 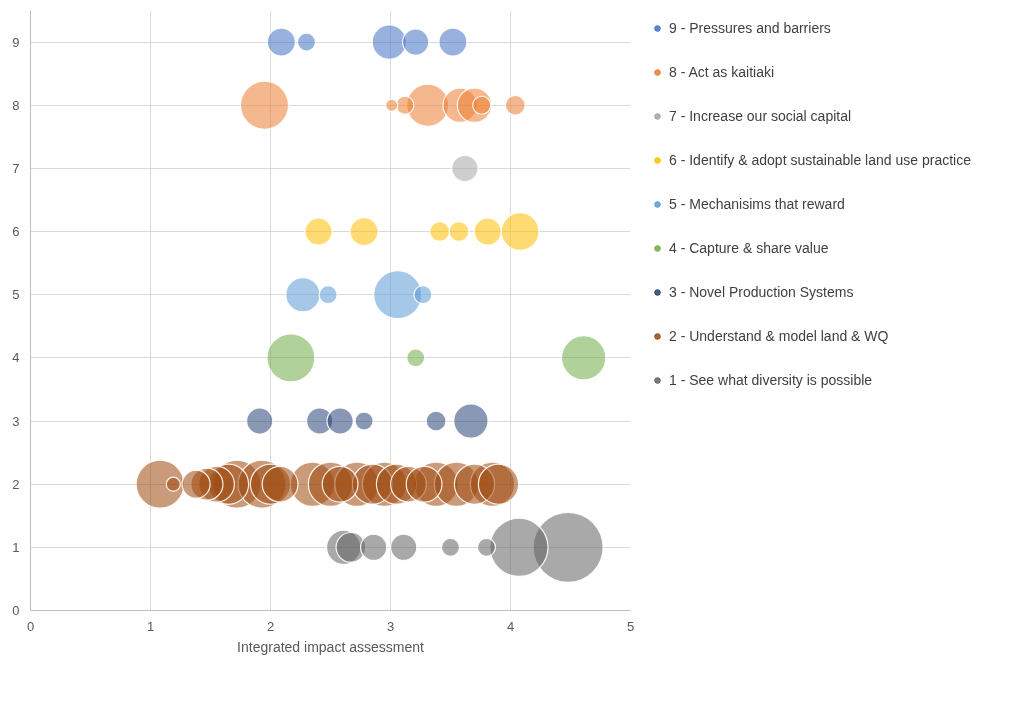 What do you see at coordinates (16, 610) in the screenshot?
I see `y-tick-label: 0` at bounding box center [16, 610].